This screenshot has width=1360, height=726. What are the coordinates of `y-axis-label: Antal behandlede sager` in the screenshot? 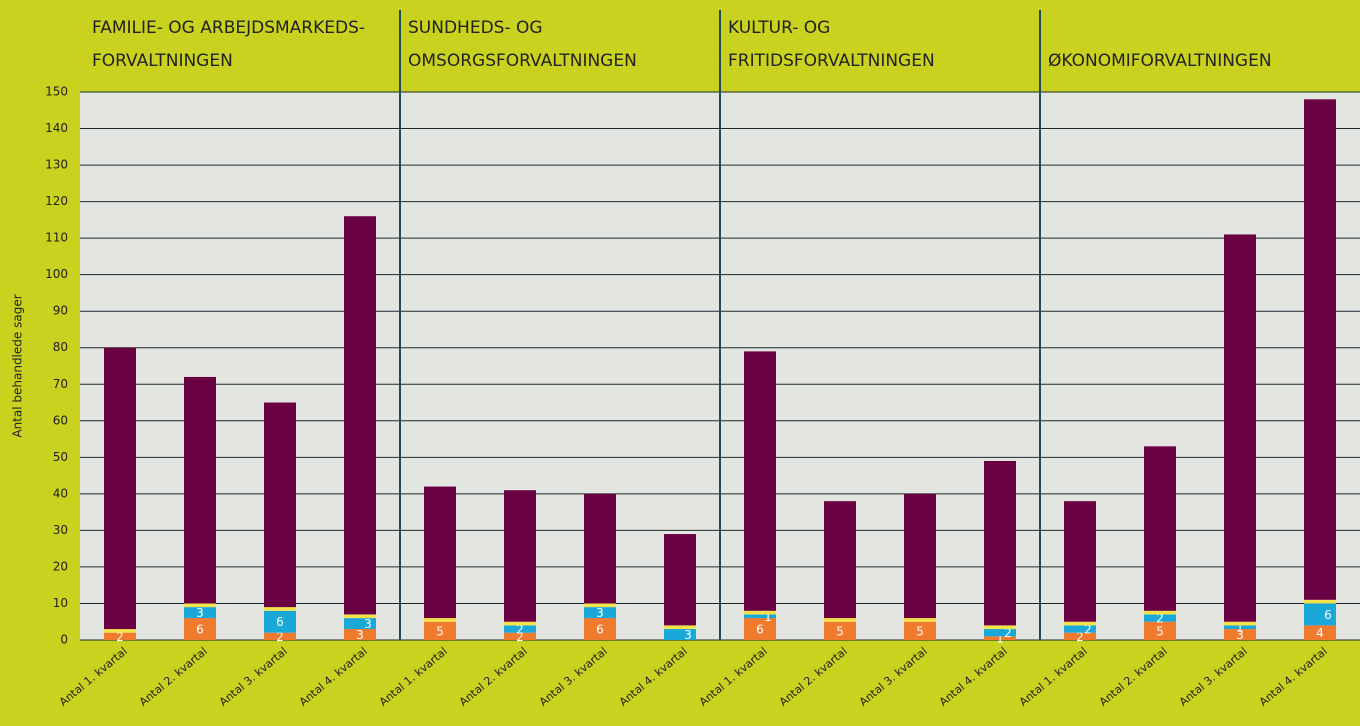 It's located at (18, 365).